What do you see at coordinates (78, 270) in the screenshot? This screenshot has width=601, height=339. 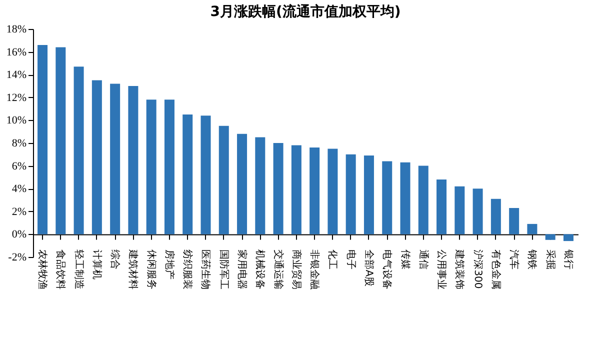 I see `x-tick-label: 轻工制造` at bounding box center [78, 270].